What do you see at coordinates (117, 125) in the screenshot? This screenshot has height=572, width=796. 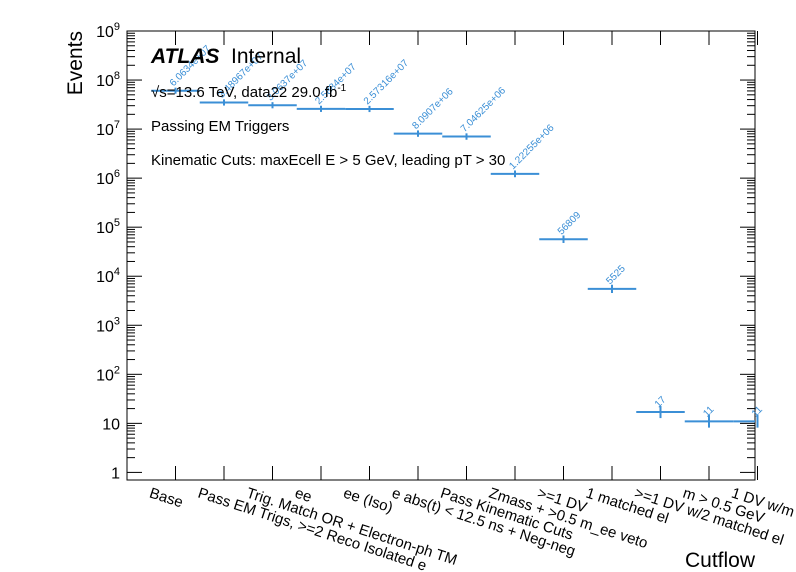 I see `y-tick-exponent: 7` at bounding box center [117, 125].